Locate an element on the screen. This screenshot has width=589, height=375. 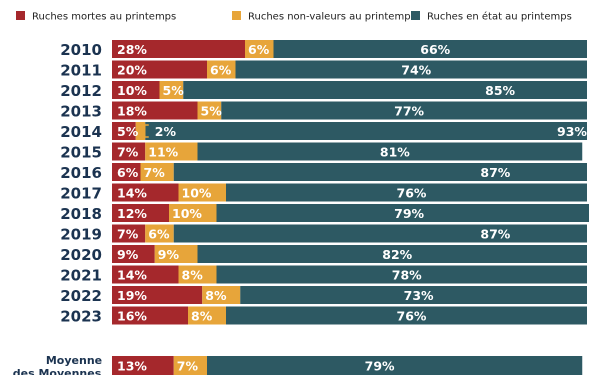
data-label: 28% is located at coordinates (132, 49).